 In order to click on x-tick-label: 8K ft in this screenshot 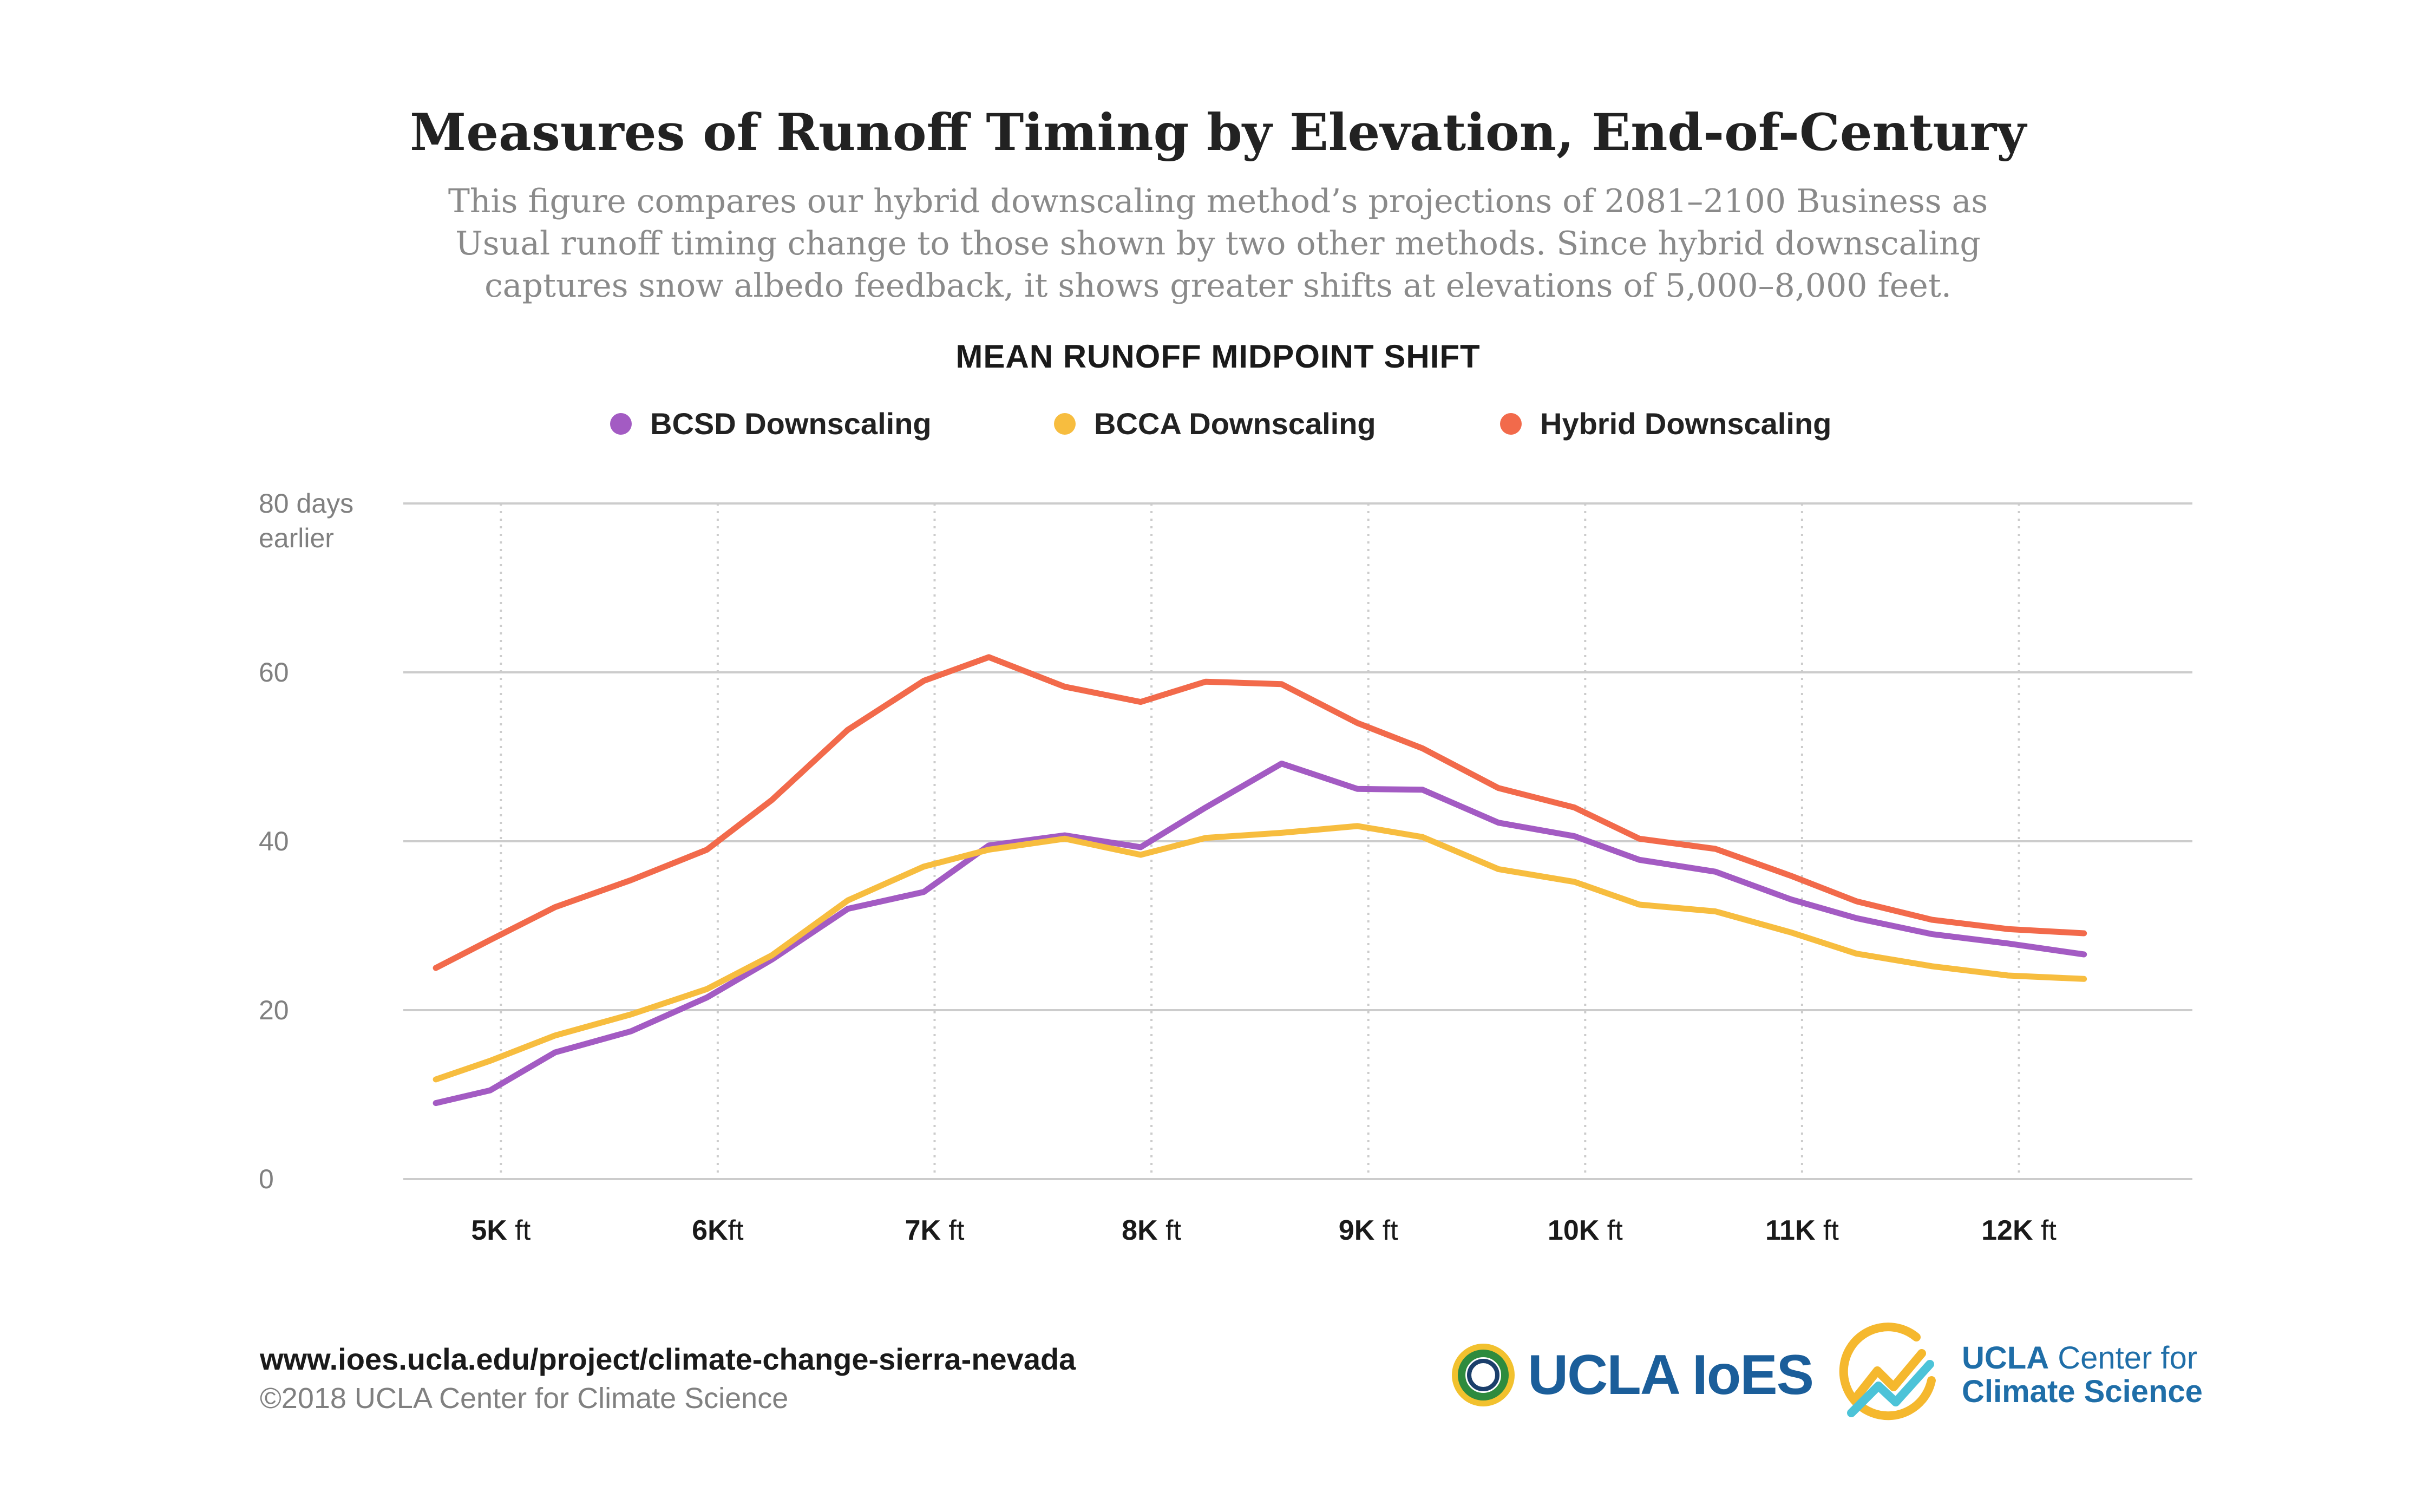, I will do `click(1151, 1230)`.